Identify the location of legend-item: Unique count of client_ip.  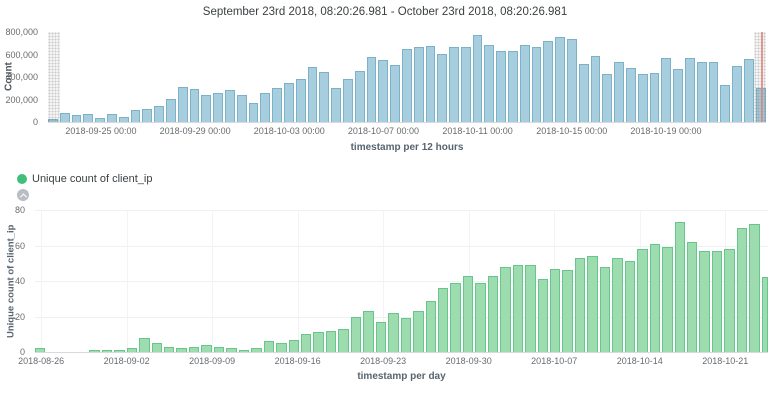
(84, 179).